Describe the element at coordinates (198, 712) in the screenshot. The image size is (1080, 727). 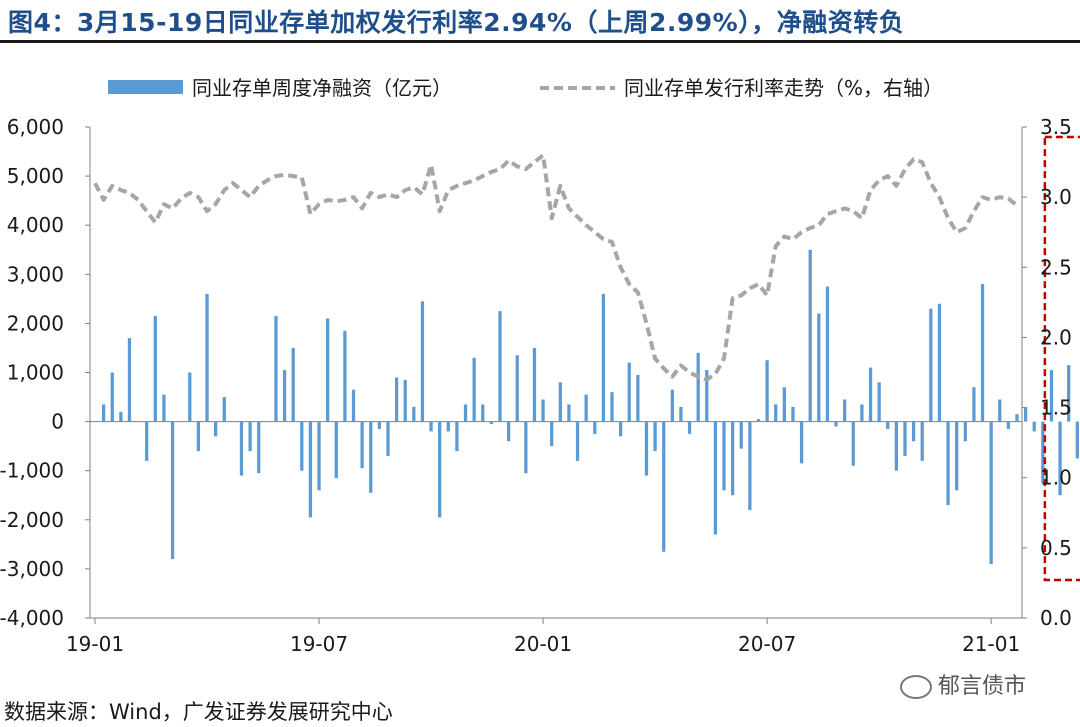
I see `source-note: 数据来源：Wind，广发证券发展研究中心` at that location.